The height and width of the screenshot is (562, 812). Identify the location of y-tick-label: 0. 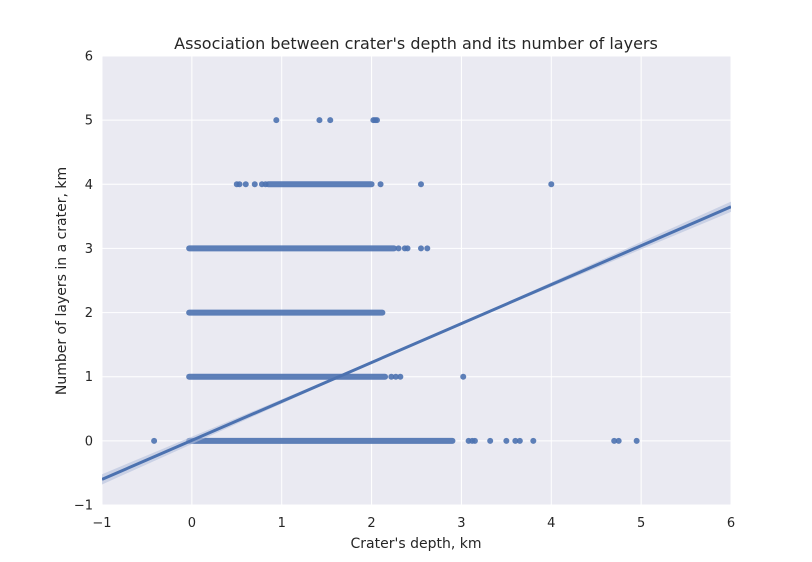
(89, 441).